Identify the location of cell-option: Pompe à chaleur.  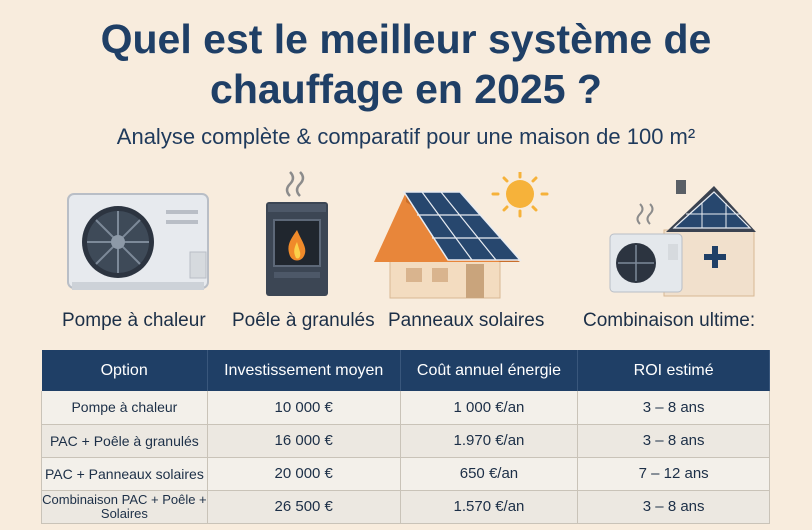
(124, 408).